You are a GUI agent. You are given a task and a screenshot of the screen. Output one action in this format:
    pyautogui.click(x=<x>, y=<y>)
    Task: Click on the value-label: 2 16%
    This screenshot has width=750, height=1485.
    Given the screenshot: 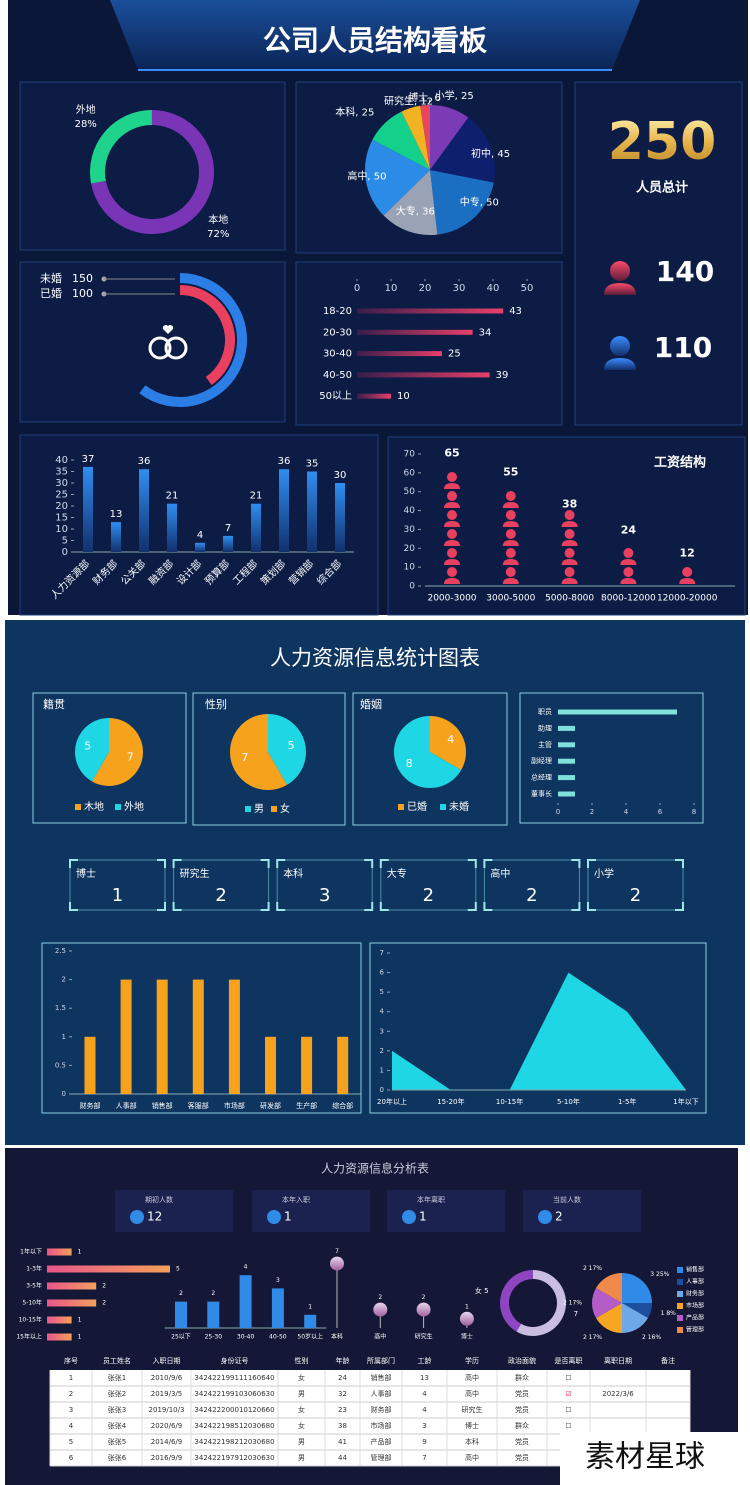 What is the action you would take?
    pyautogui.click(x=651, y=1337)
    